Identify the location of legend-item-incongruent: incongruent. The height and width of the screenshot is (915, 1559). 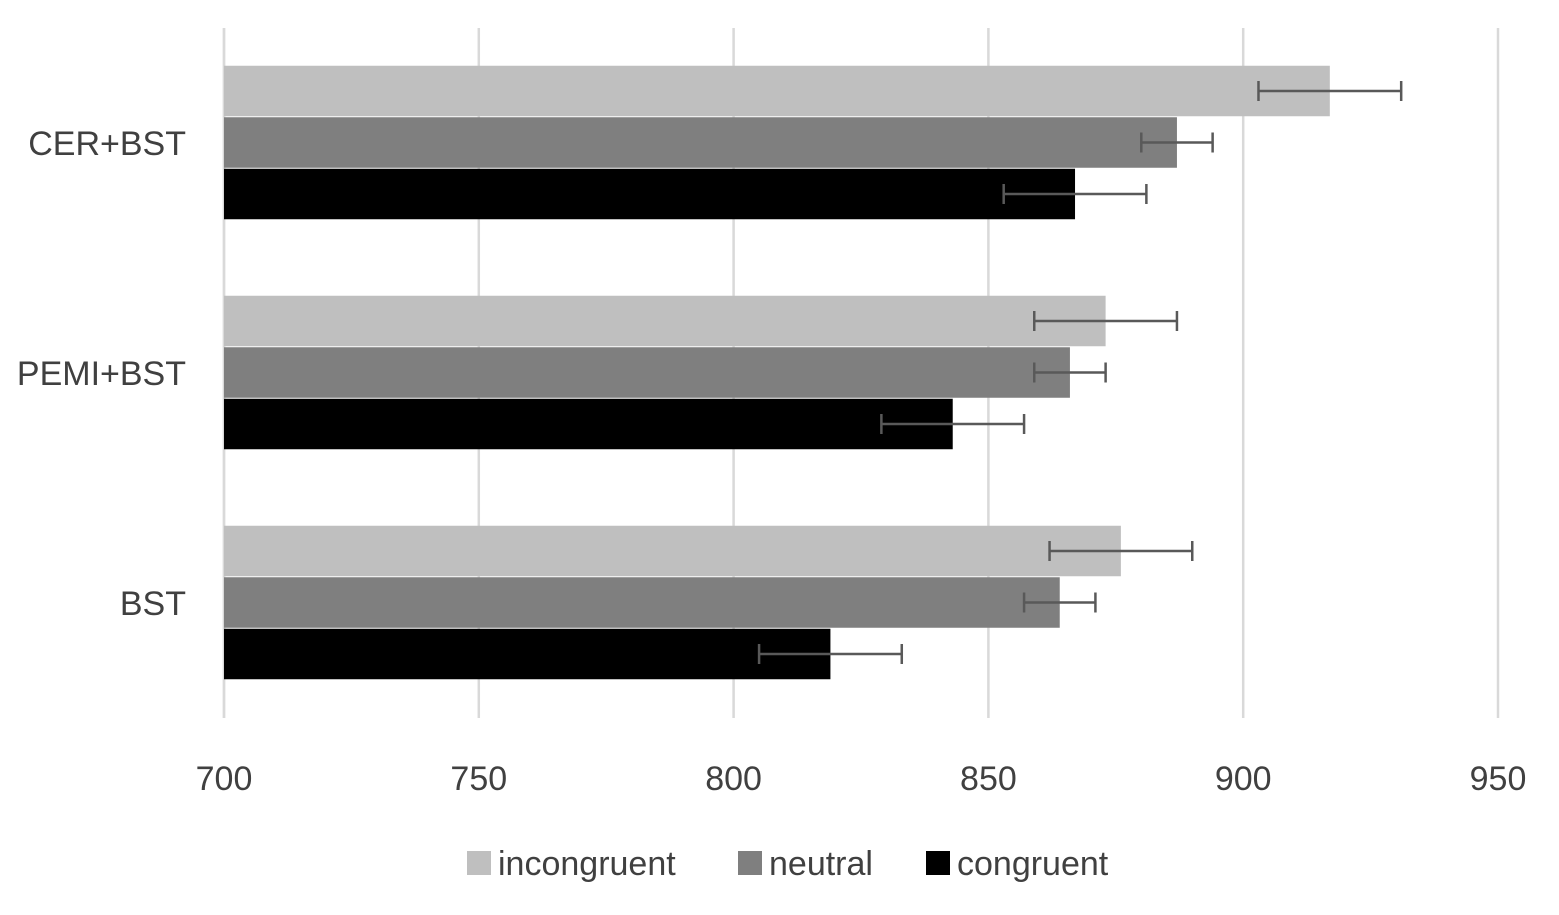
(571, 864).